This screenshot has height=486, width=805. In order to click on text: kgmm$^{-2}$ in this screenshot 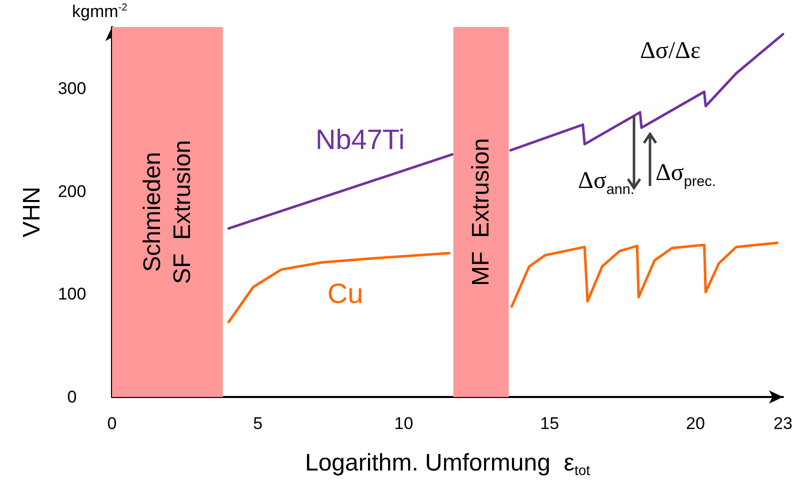, I will do `click(100, 12)`.